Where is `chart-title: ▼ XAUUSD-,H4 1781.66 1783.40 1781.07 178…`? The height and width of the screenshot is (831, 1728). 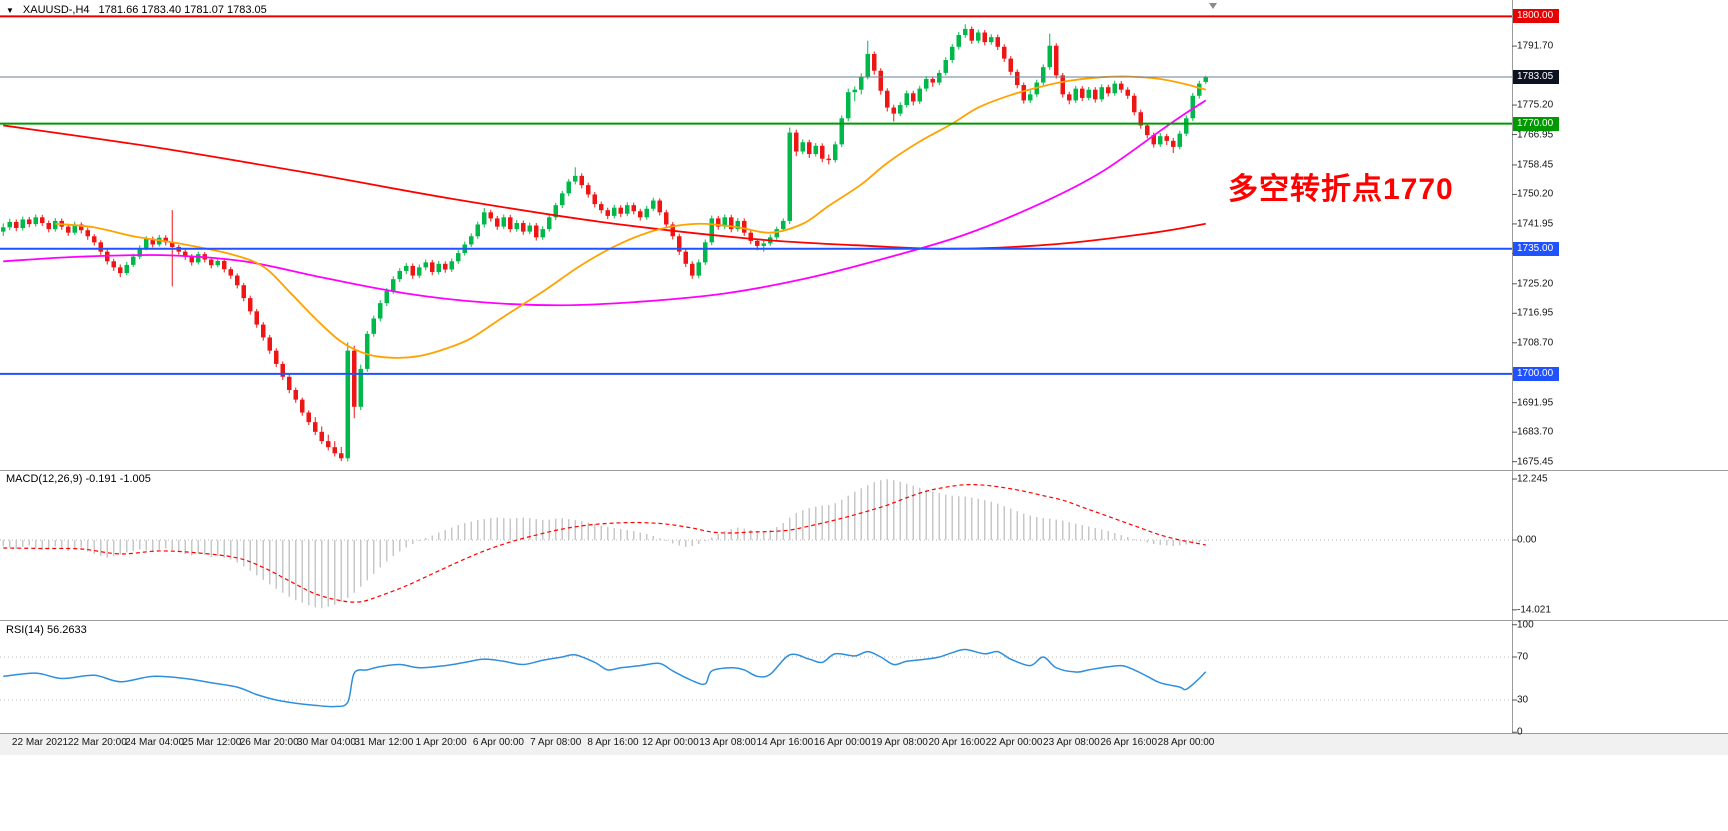
chart-title: ▼ XAUUSD-,H4 1781.66 1783.40 1781.07 178… is located at coordinates (136, 10).